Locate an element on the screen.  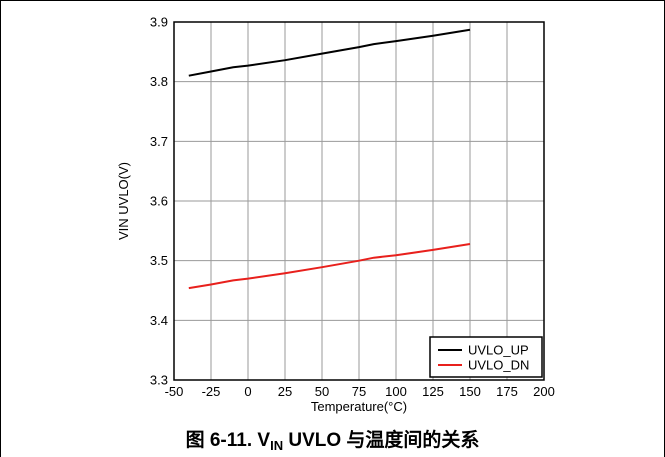
x-axis-ticks: -50 -25 0 25 50 75 100 125 150 175 200 is located at coordinates (360, 391).